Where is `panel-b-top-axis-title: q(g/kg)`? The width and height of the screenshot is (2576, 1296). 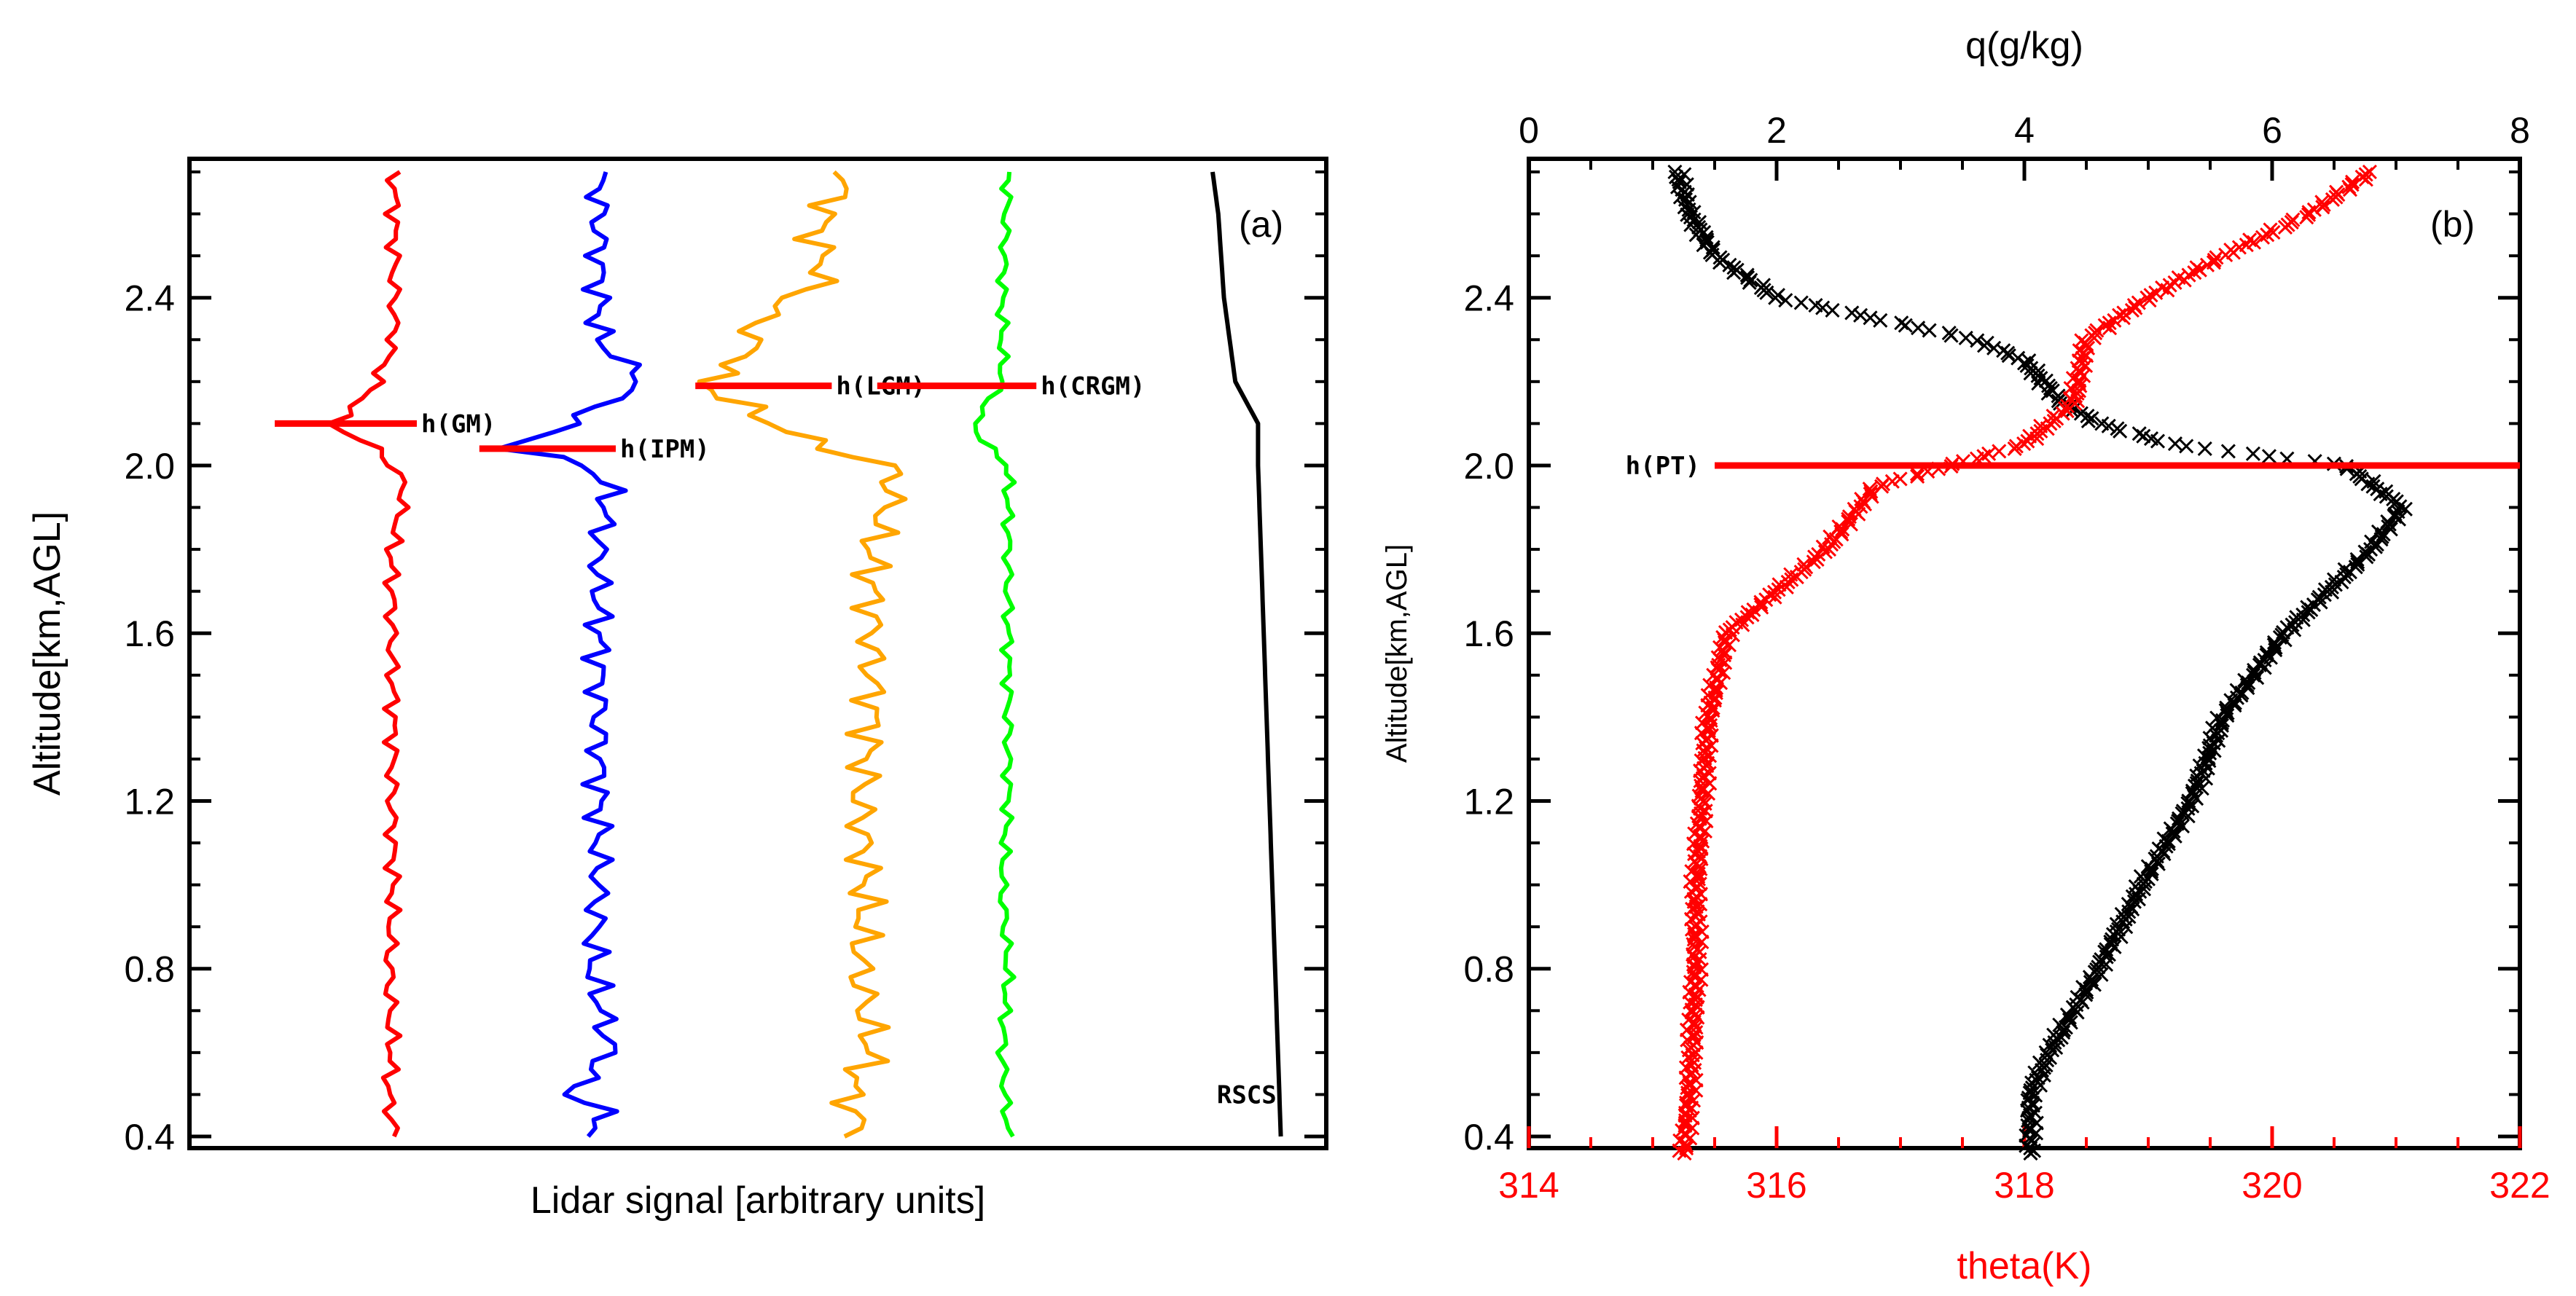 panel-b-top-axis-title: q(g/kg) is located at coordinates (2024, 46).